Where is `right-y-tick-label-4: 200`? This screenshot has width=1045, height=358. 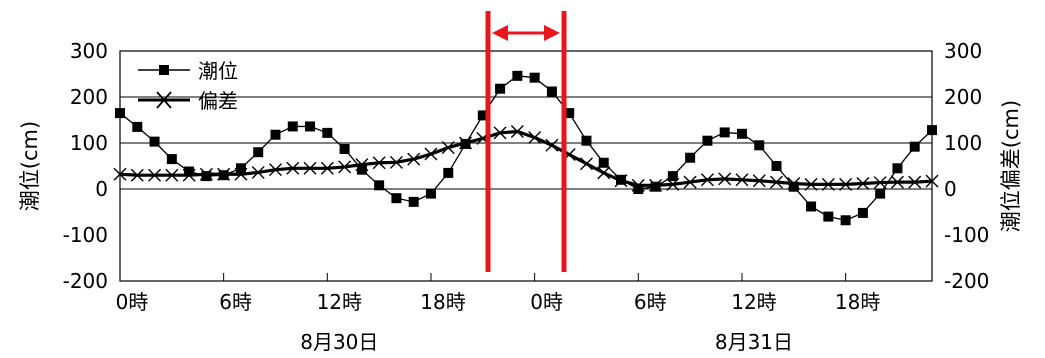 right-y-tick-label-4: 200 is located at coordinates (963, 97).